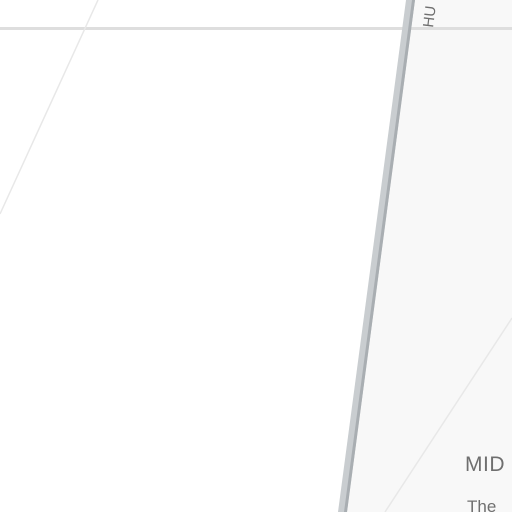 The width and height of the screenshot is (512, 512). What do you see at coordinates (256, 28) in the screenshot?
I see `street-horizontal` at bounding box center [256, 28].